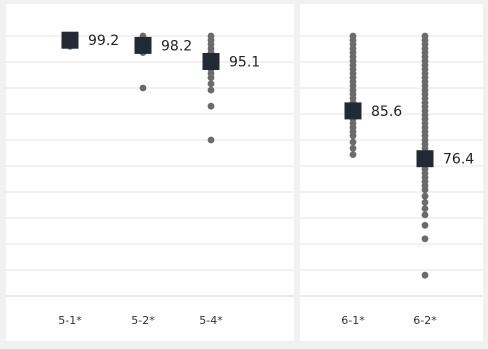 The height and width of the screenshot is (349, 488). What do you see at coordinates (229, 179) in the screenshot?
I see `category-5-4: 95.1 5-4*` at bounding box center [229, 179].